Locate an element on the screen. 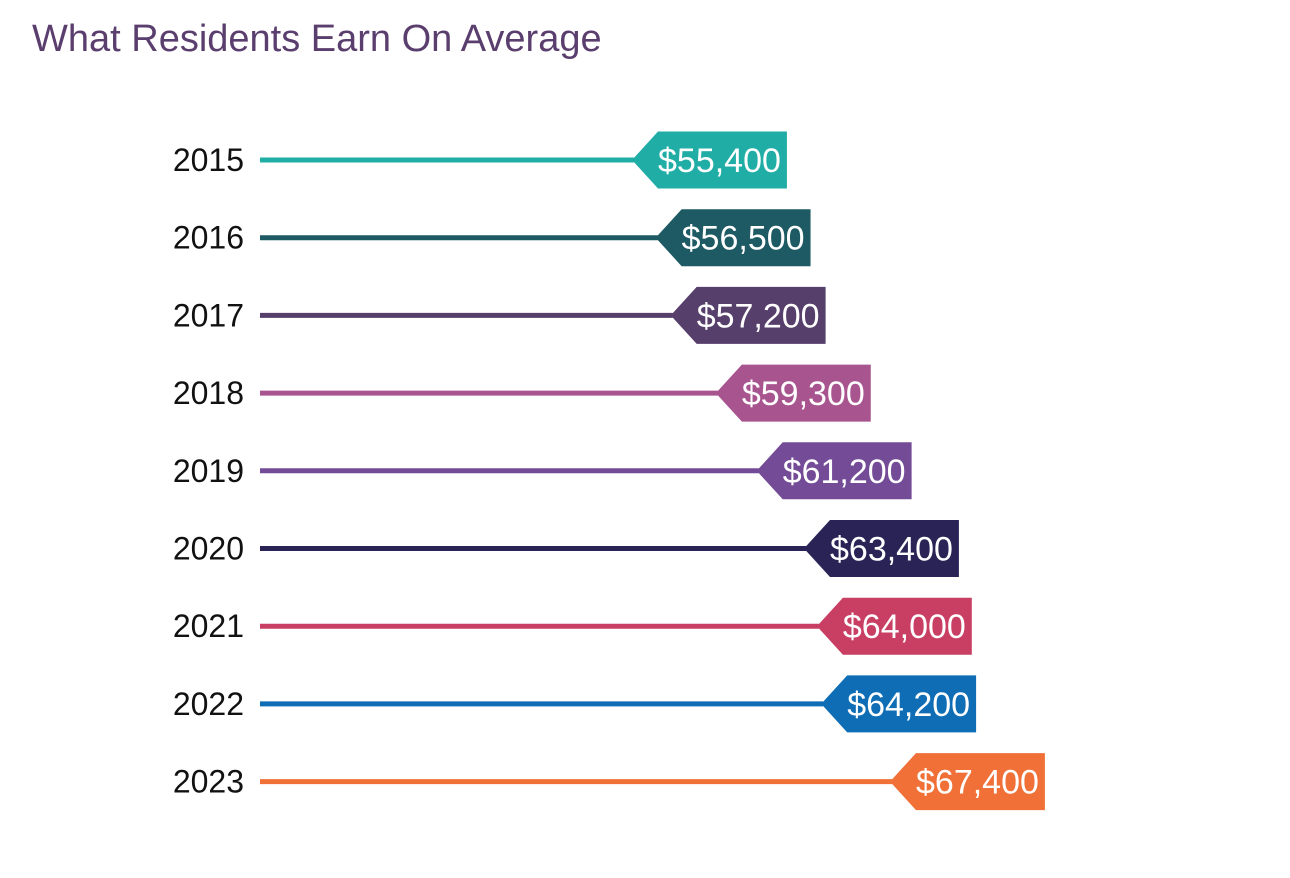 Image resolution: width=1290 pixels, height=878 pixels. year-label: 2018 is located at coordinates (208, 393).